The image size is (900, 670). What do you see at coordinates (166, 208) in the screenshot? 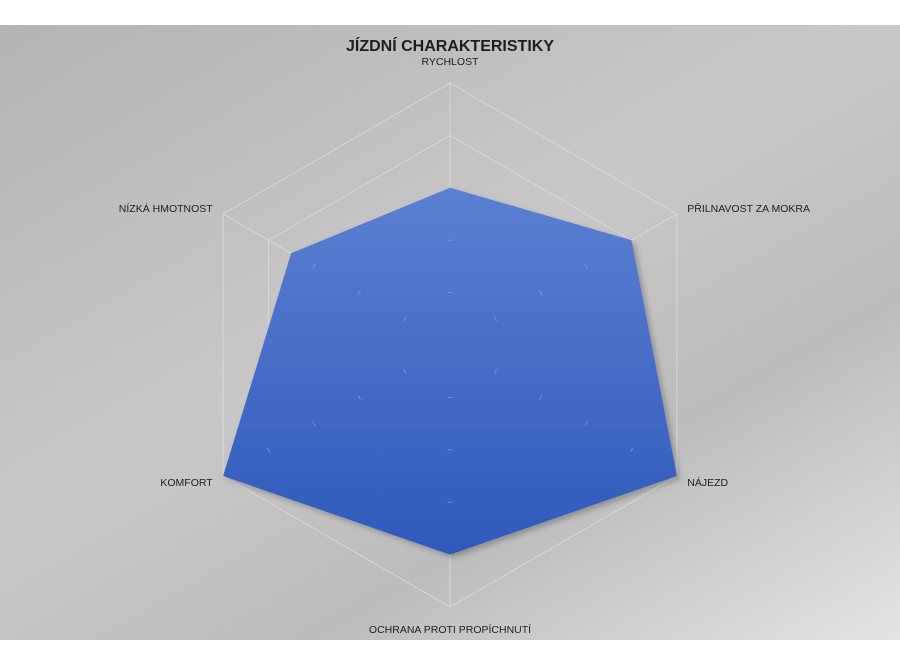
I see `axis-label-6: NÍZKÁ HMOTNOST` at bounding box center [166, 208].